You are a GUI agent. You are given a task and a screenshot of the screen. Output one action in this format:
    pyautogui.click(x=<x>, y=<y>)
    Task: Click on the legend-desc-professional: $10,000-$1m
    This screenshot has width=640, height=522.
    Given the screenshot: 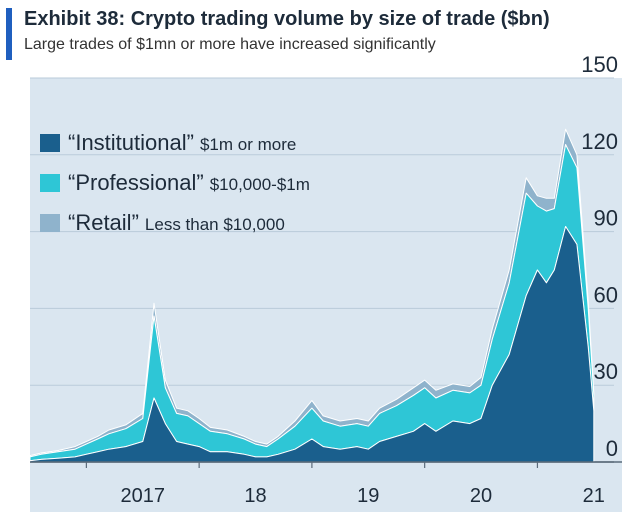 What is the action you would take?
    pyautogui.click(x=259, y=184)
    